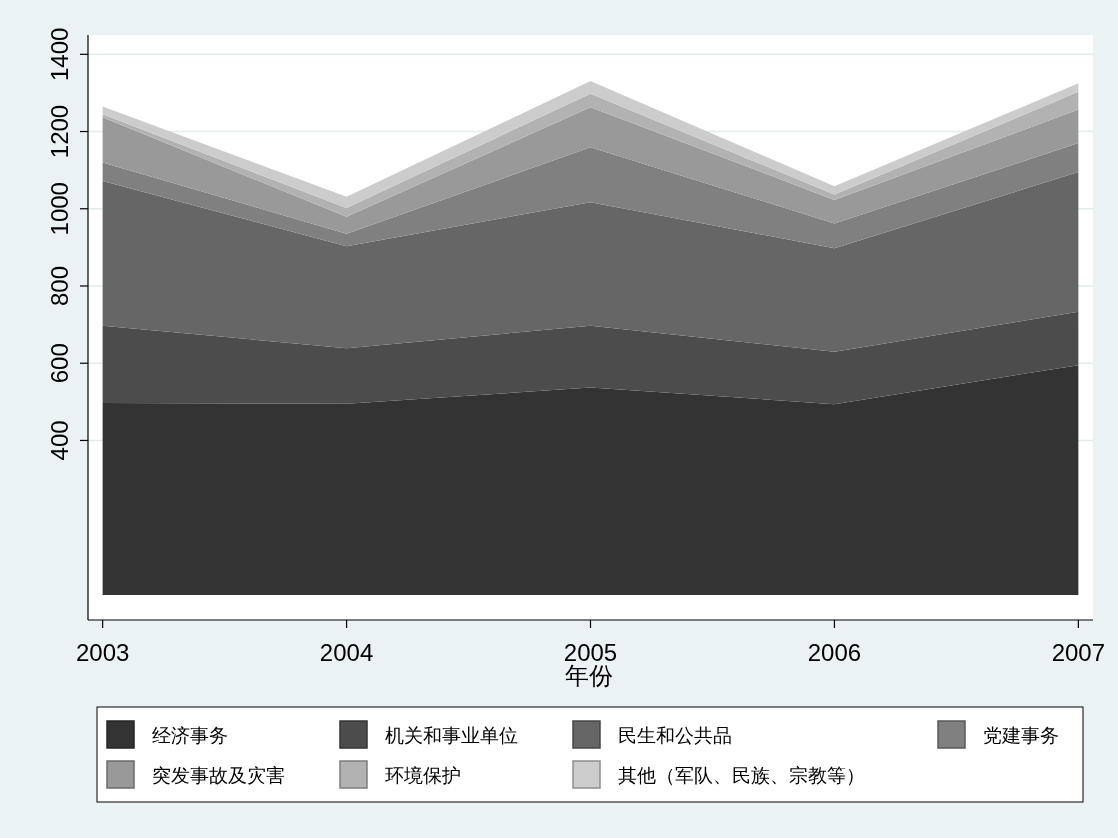 Image resolution: width=1118 pixels, height=838 pixels. Describe the element at coordinates (1078, 652) in the screenshot. I see `x-tick-label: 2007` at that location.